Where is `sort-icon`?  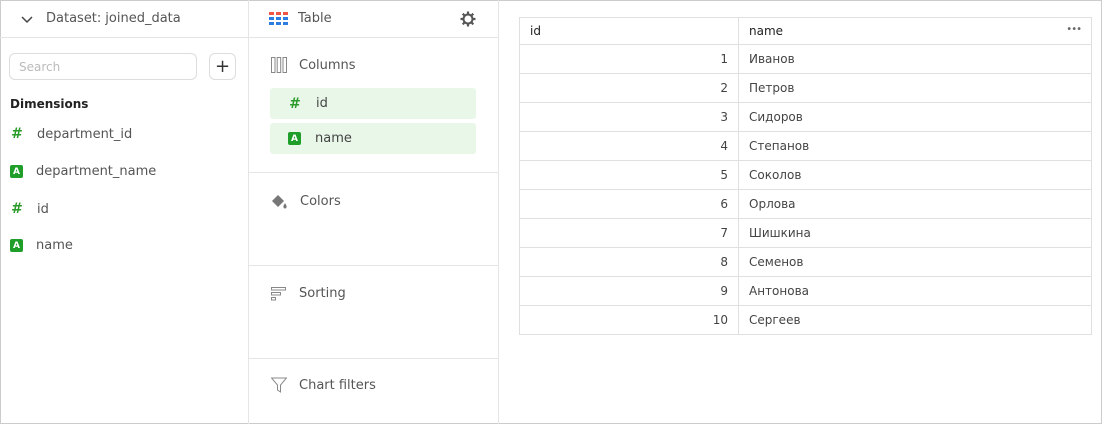
sort-icon is located at coordinates (278, 293).